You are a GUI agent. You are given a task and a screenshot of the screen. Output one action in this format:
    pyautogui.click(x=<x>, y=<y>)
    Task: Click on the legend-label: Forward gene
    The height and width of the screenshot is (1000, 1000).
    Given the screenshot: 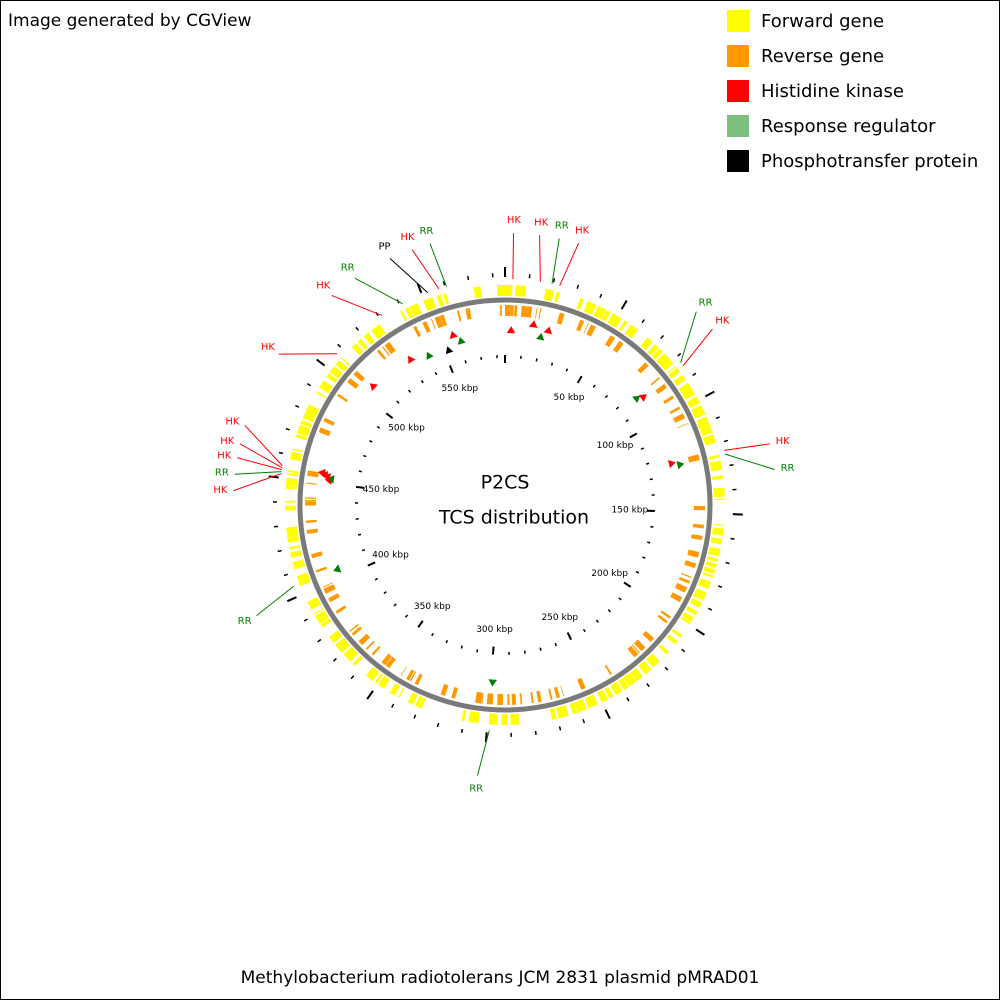 What is the action you would take?
    pyautogui.click(x=822, y=21)
    